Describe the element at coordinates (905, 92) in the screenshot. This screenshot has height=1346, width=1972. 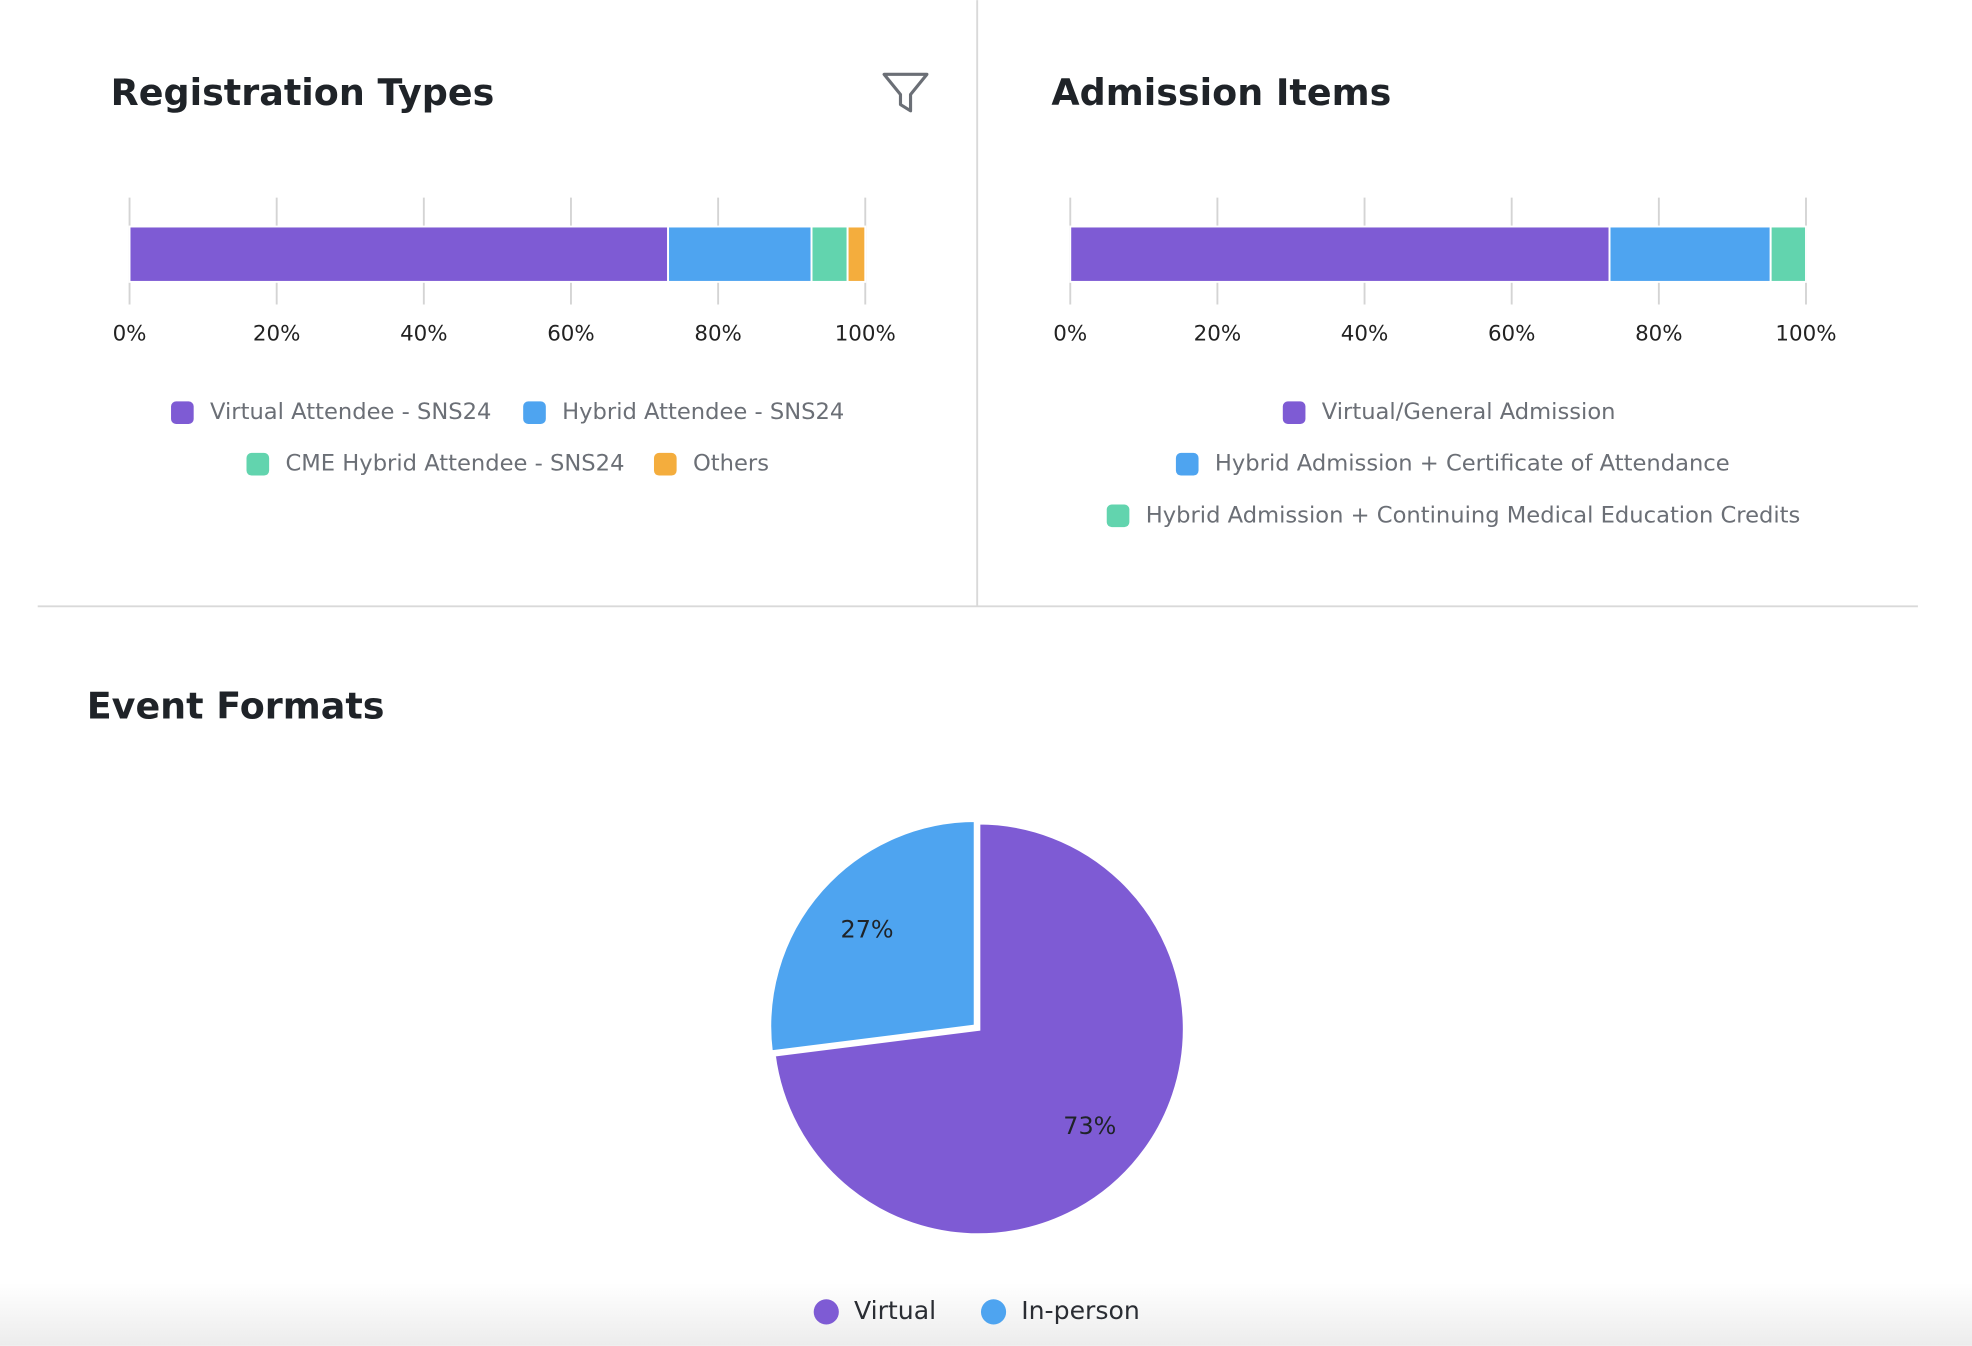
I see `filter-icon` at that location.